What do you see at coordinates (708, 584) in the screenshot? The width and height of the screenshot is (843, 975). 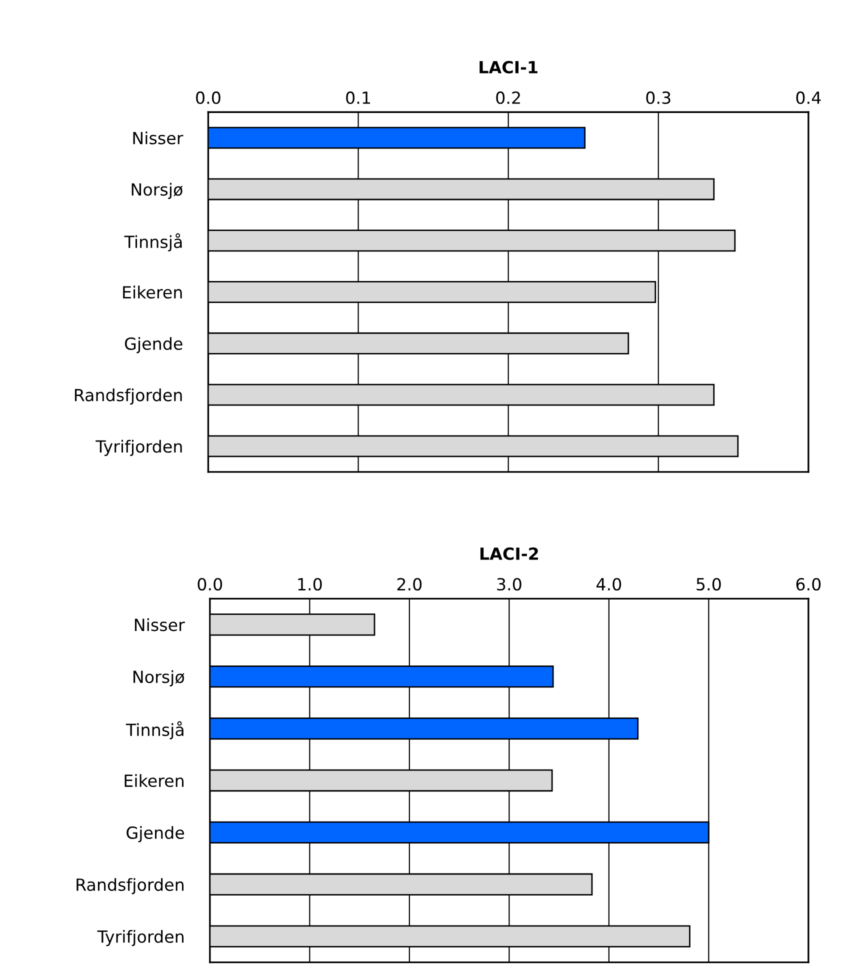 I see `x-tick-label: 5.0` at bounding box center [708, 584].